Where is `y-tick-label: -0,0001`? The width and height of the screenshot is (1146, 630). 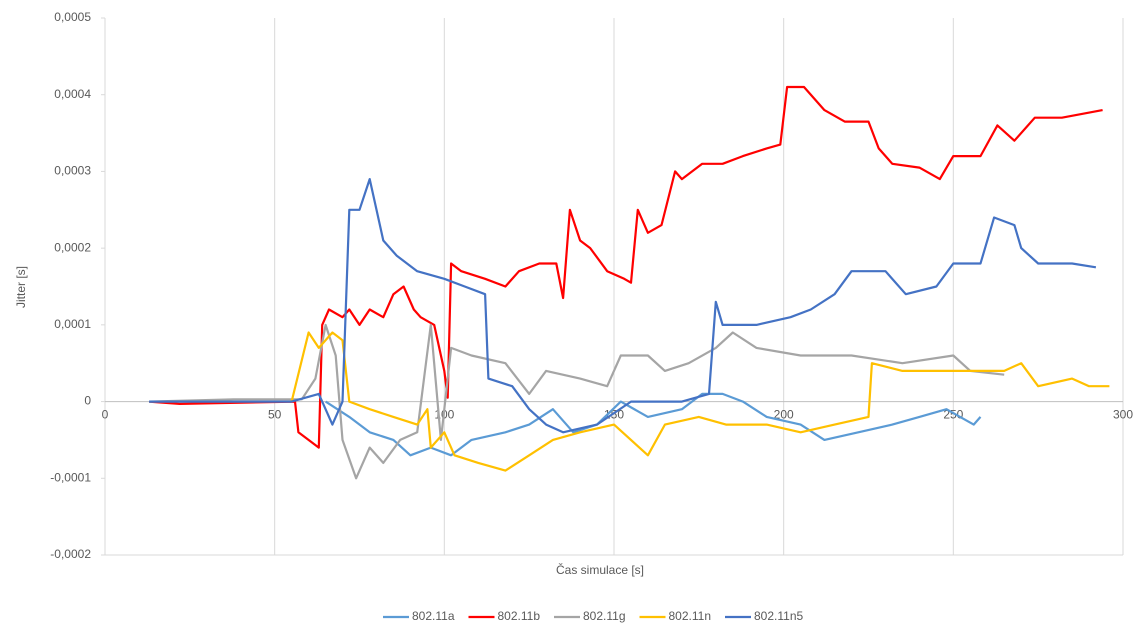 y-tick-label: -0,0001 is located at coordinates (70, 477).